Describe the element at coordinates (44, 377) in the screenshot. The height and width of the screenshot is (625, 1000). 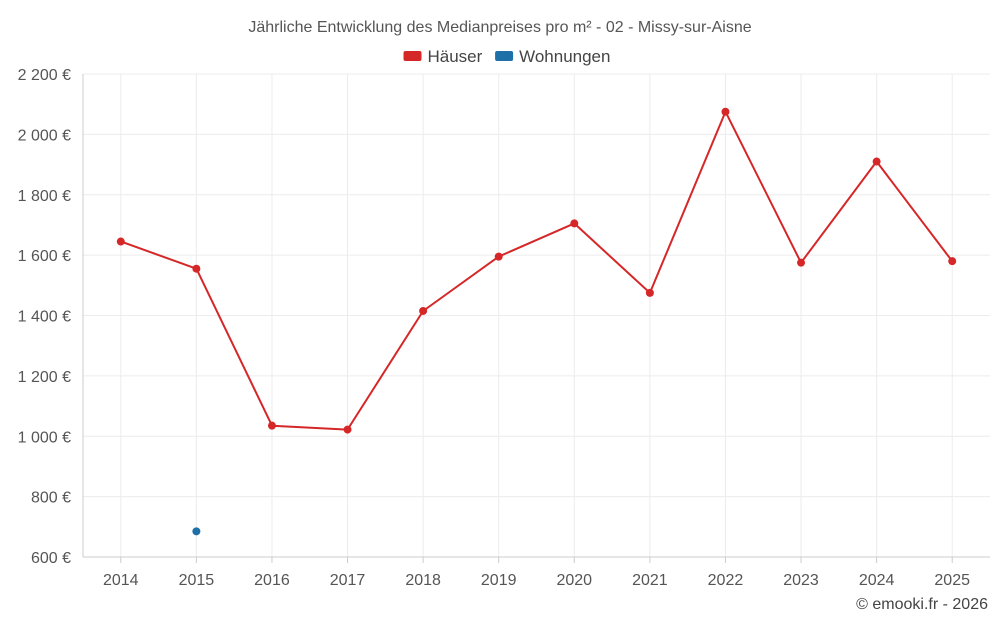
I see `y-tick-label: 1 200 €` at that location.